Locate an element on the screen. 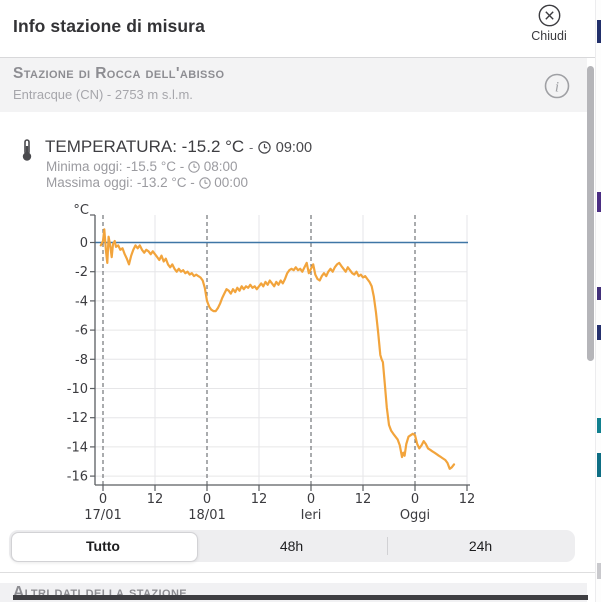  max-value: -13.2 °C is located at coordinates (161, 182).